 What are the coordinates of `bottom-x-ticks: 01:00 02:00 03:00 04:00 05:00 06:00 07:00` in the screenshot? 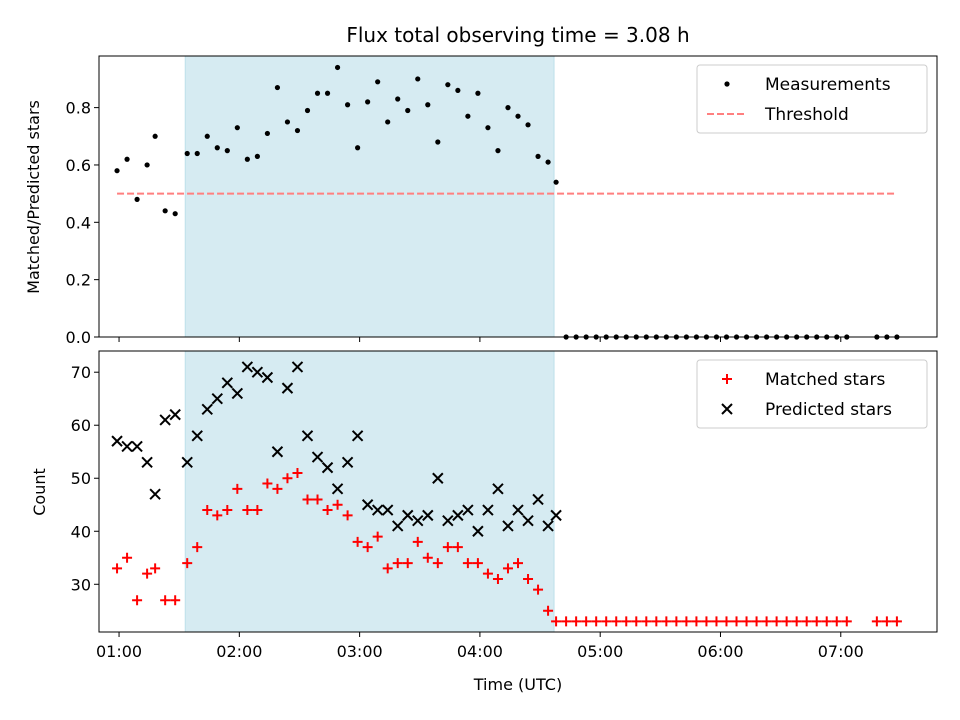 It's located at (480, 646).